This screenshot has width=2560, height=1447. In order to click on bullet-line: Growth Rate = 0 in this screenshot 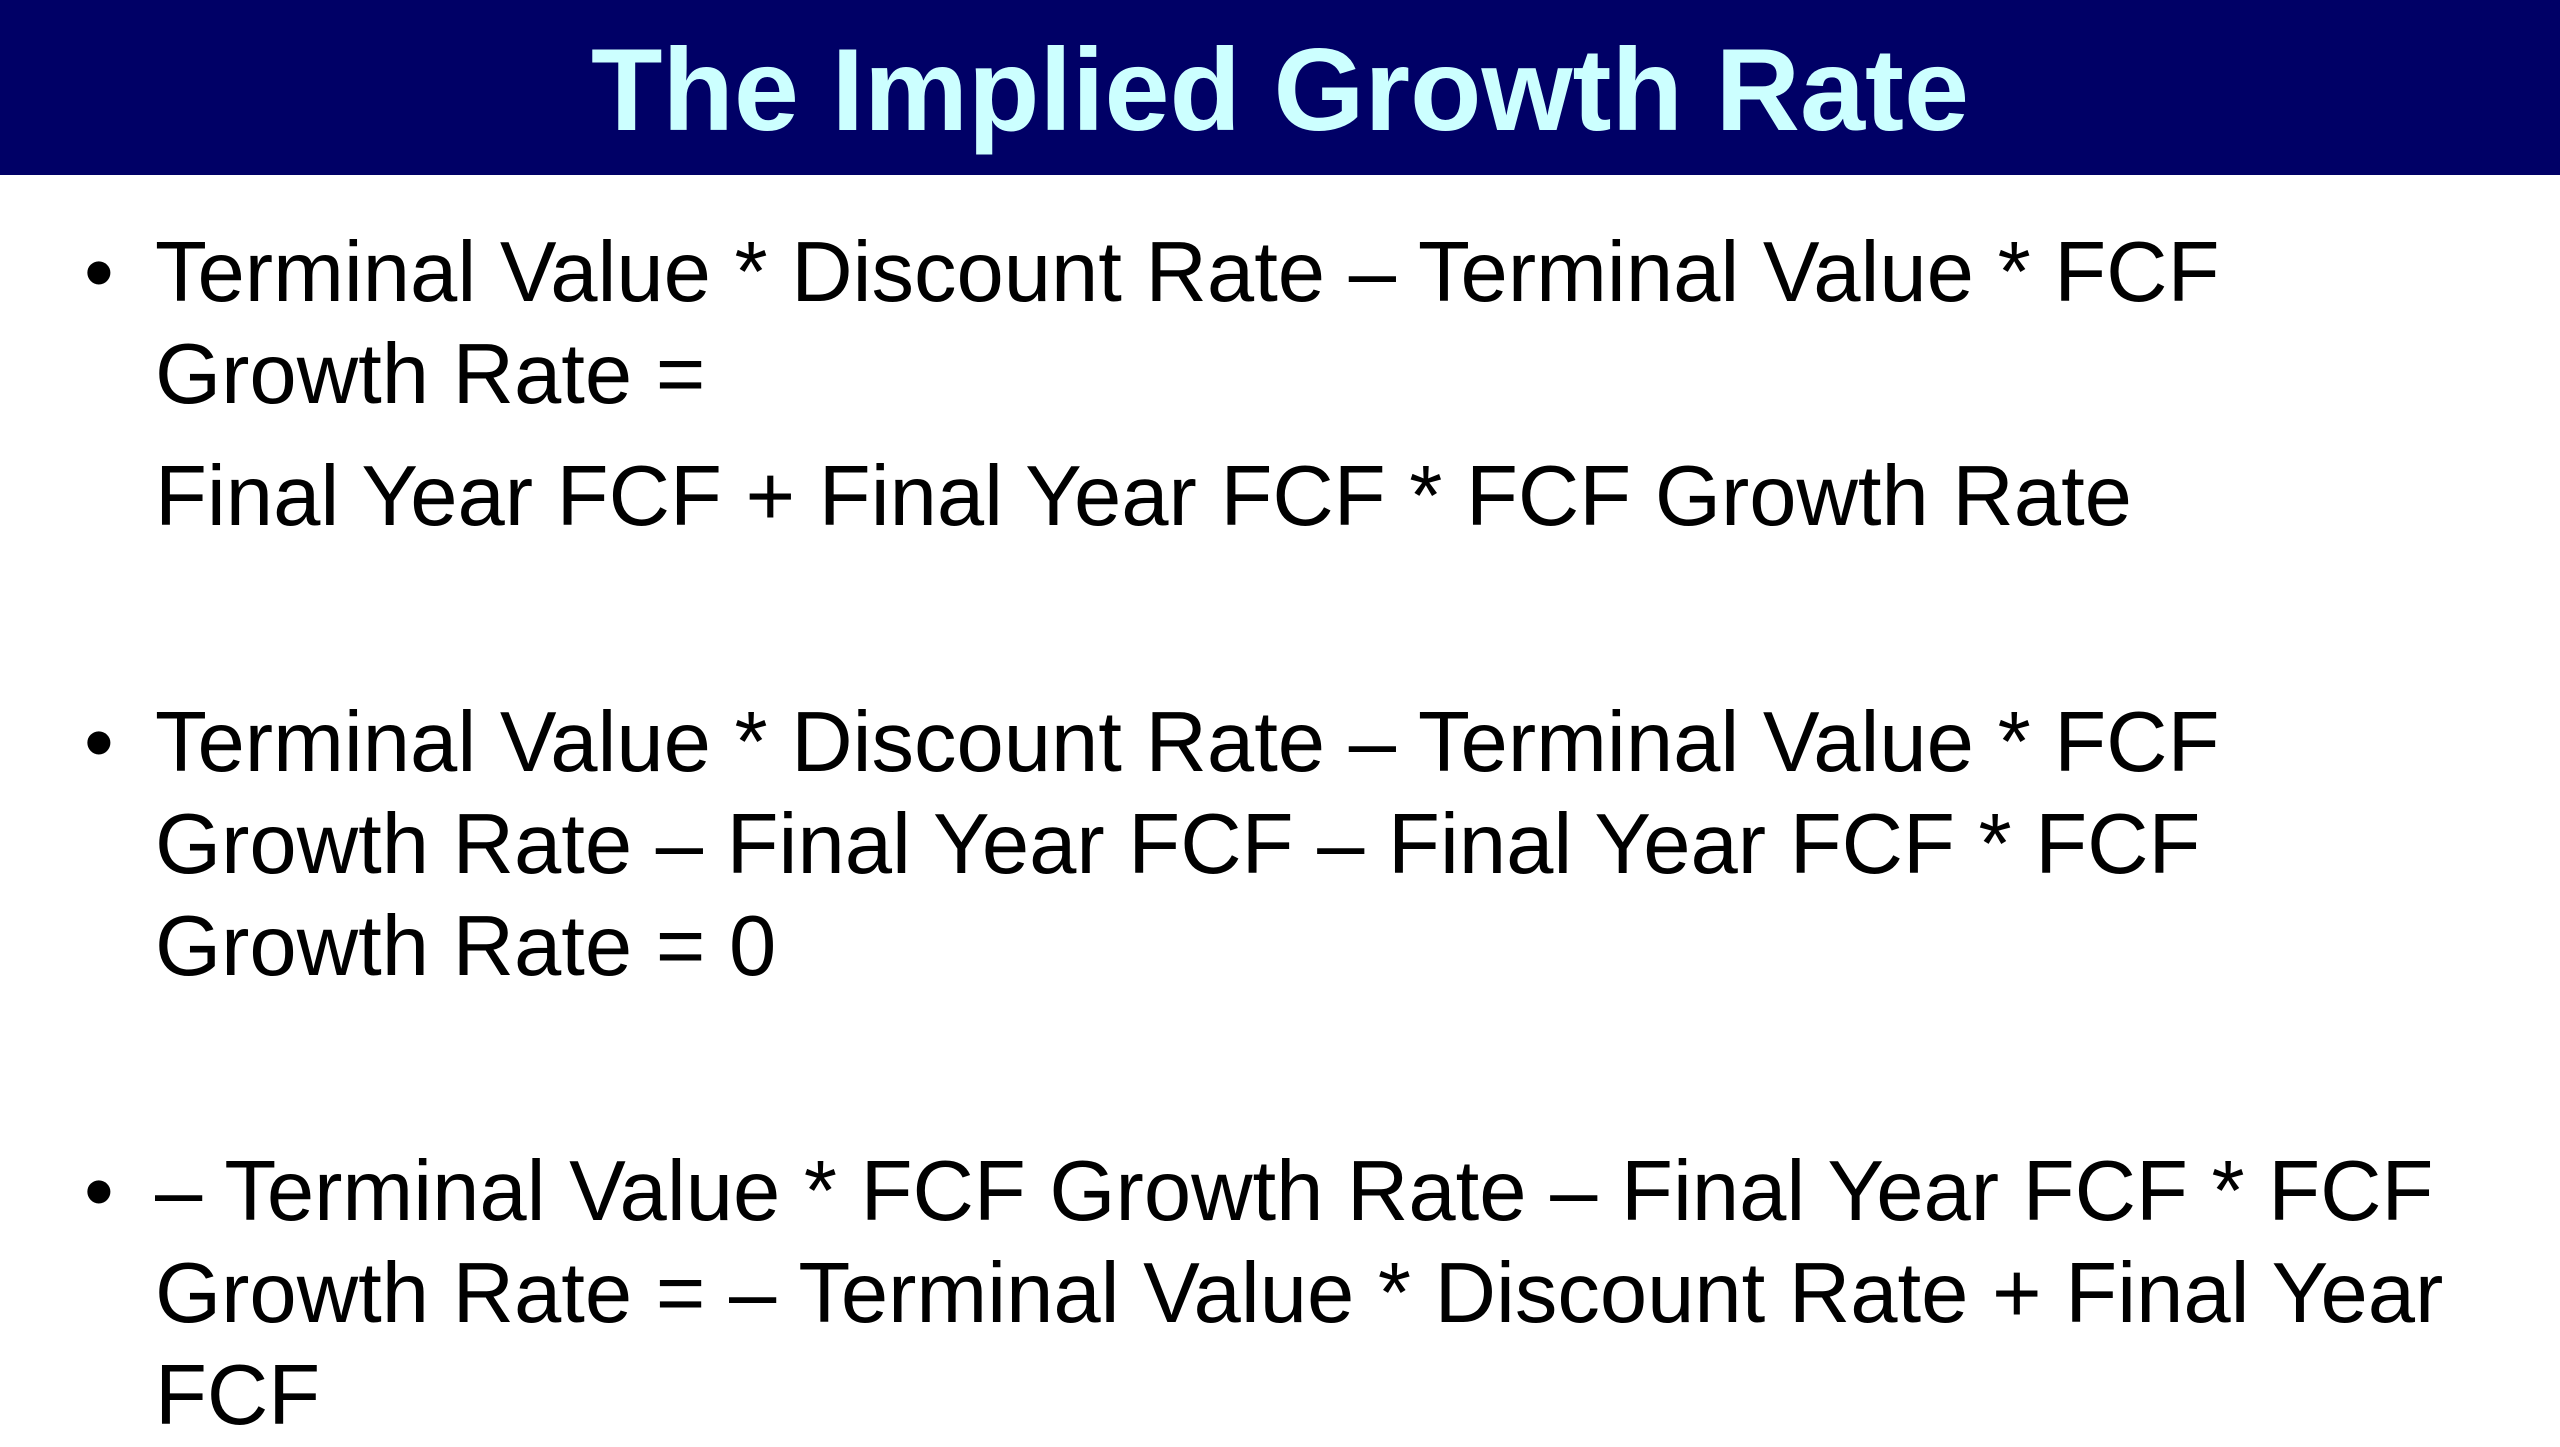, I will do `click(466, 946)`.